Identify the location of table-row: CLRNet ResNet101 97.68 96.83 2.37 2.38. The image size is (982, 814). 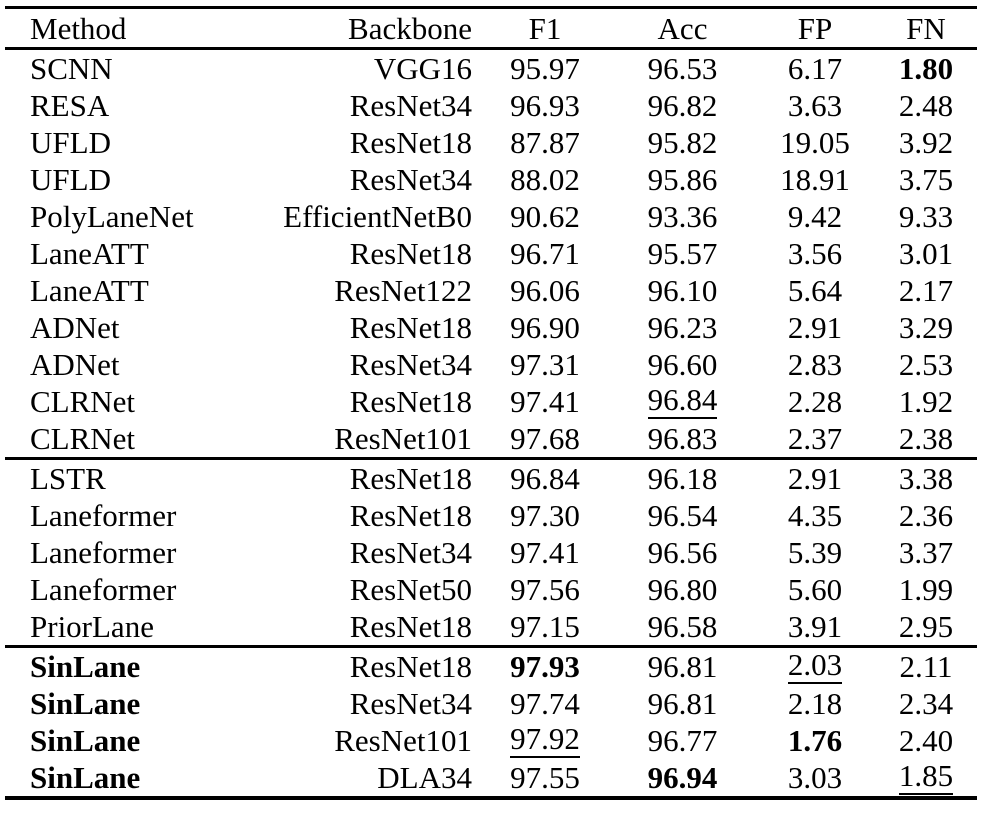
(491, 439).